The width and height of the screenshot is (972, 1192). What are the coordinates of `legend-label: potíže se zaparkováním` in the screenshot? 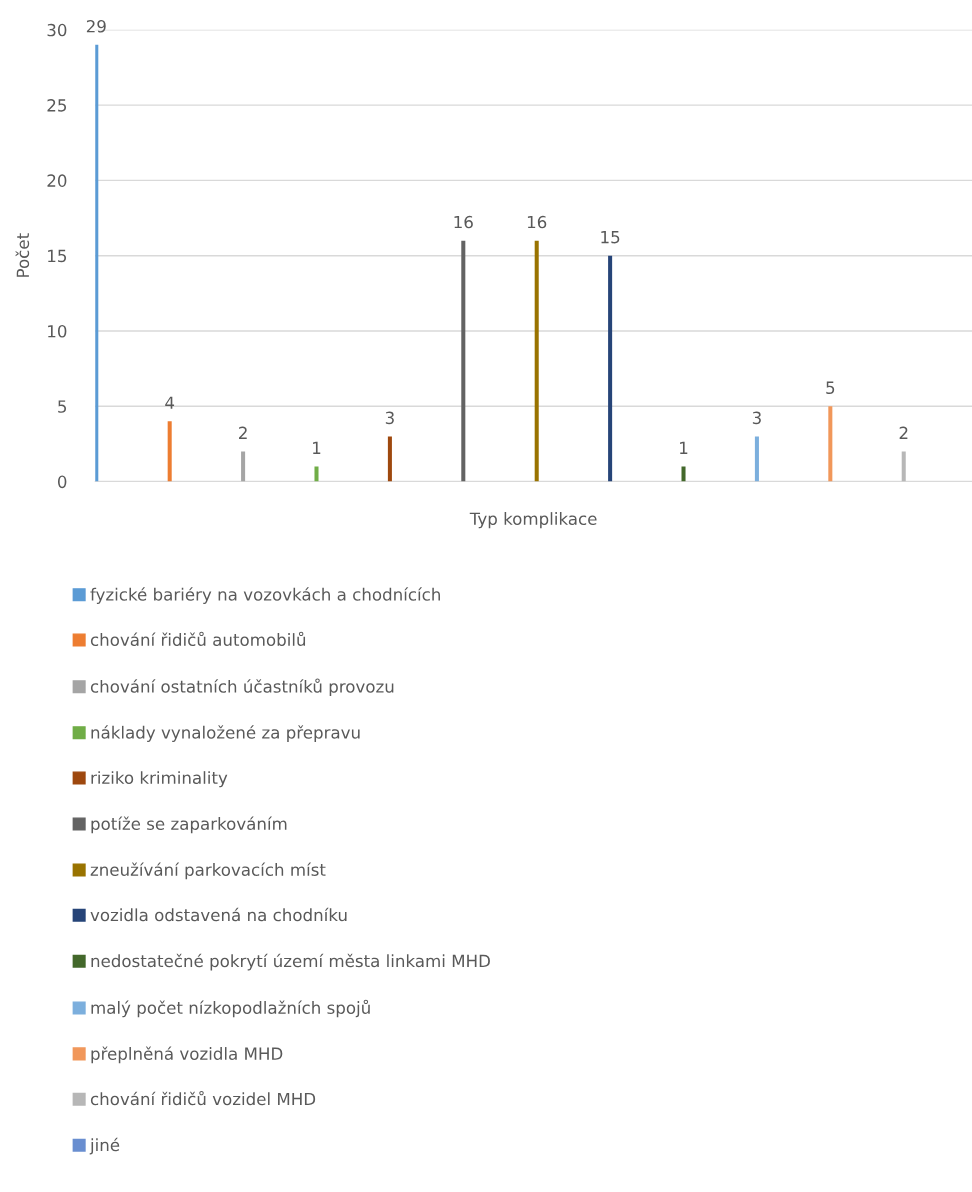 It's located at (189, 825).